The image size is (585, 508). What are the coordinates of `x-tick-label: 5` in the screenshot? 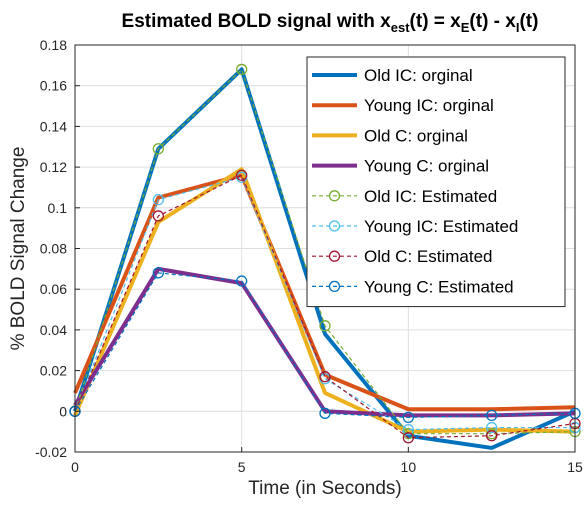 It's located at (242, 467).